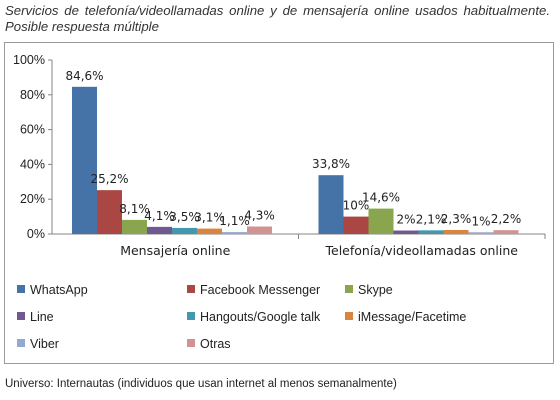  What do you see at coordinates (234, 221) in the screenshot?
I see `data-label: 1,1%` at bounding box center [234, 221].